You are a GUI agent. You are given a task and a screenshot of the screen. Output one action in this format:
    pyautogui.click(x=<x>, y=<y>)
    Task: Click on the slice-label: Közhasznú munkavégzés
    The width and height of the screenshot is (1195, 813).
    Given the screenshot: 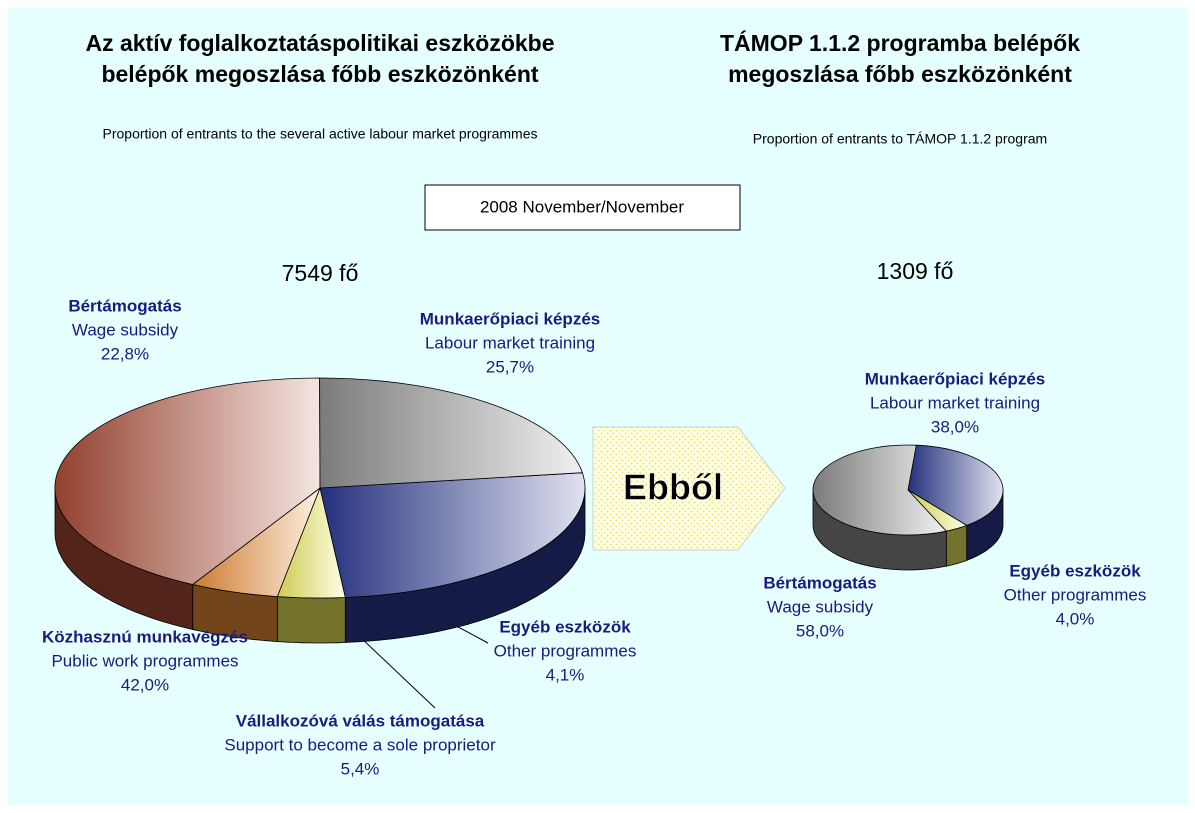 What is the action you would take?
    pyautogui.click(x=145, y=636)
    